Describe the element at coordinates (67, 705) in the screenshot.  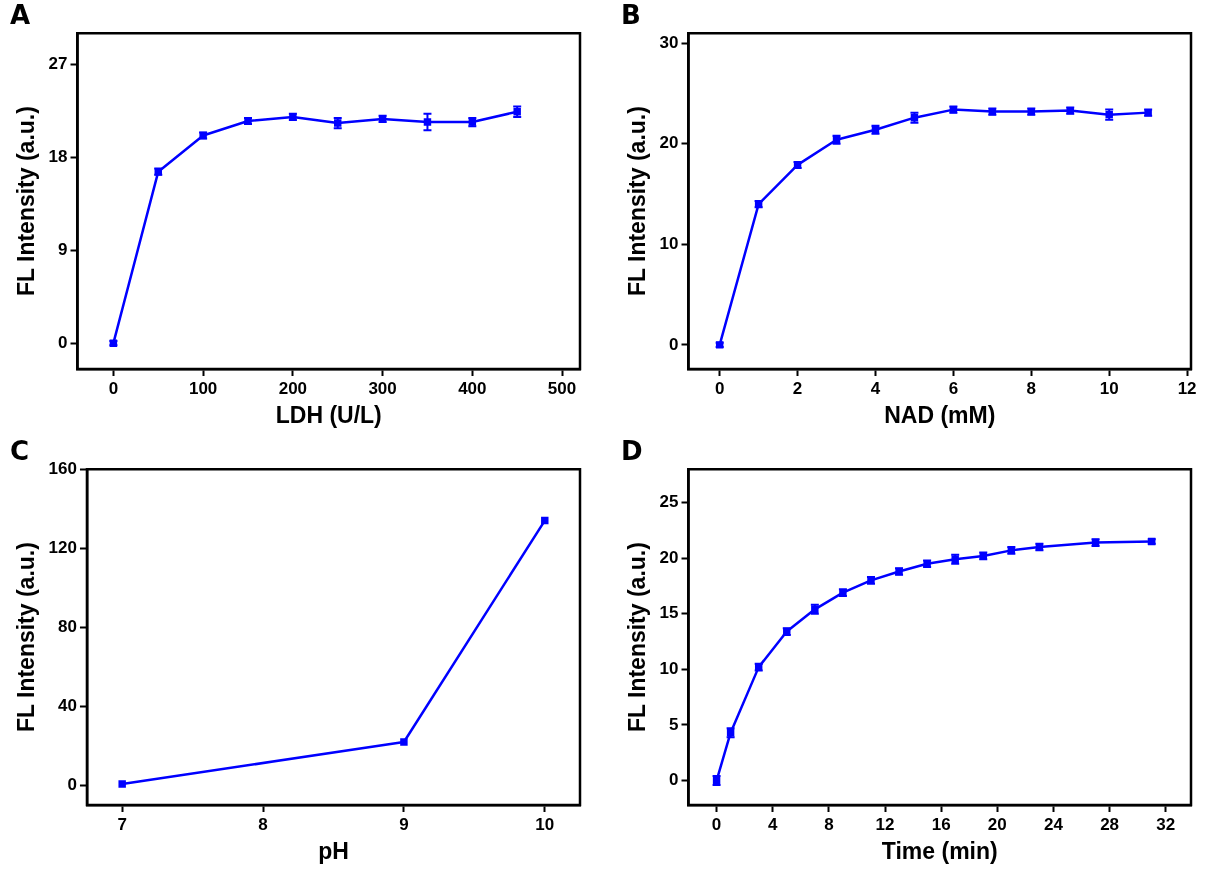
I see `y-tick-label: 40` at that location.